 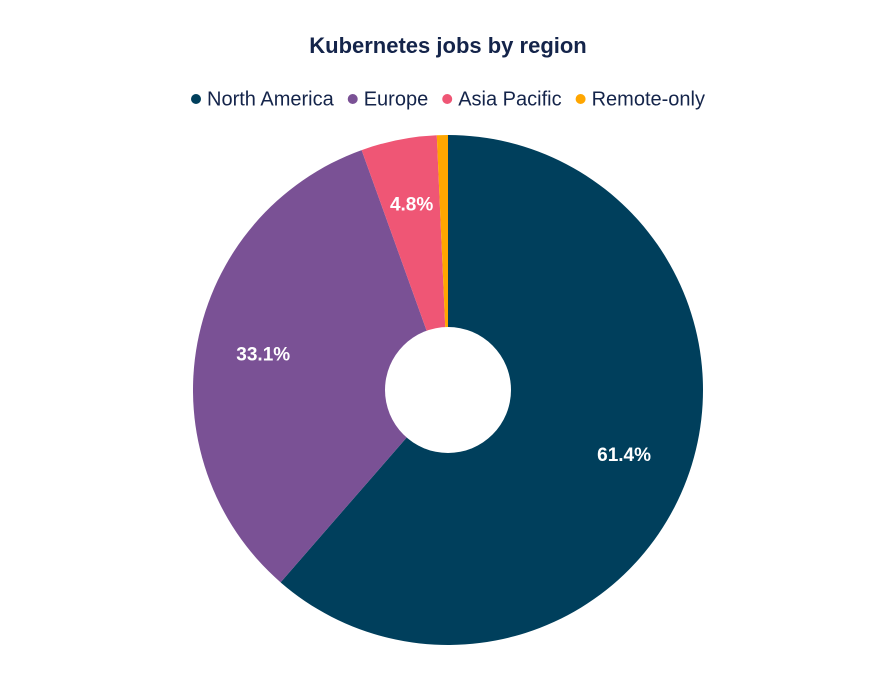 What do you see at coordinates (648, 99) in the screenshot?
I see `legend-label: Remote-only` at bounding box center [648, 99].